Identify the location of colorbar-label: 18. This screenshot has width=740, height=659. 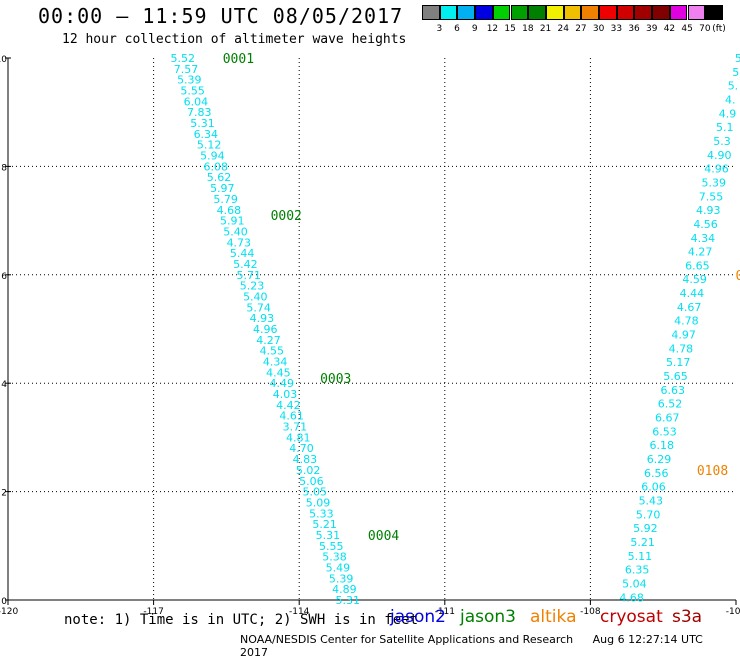
(528, 29).